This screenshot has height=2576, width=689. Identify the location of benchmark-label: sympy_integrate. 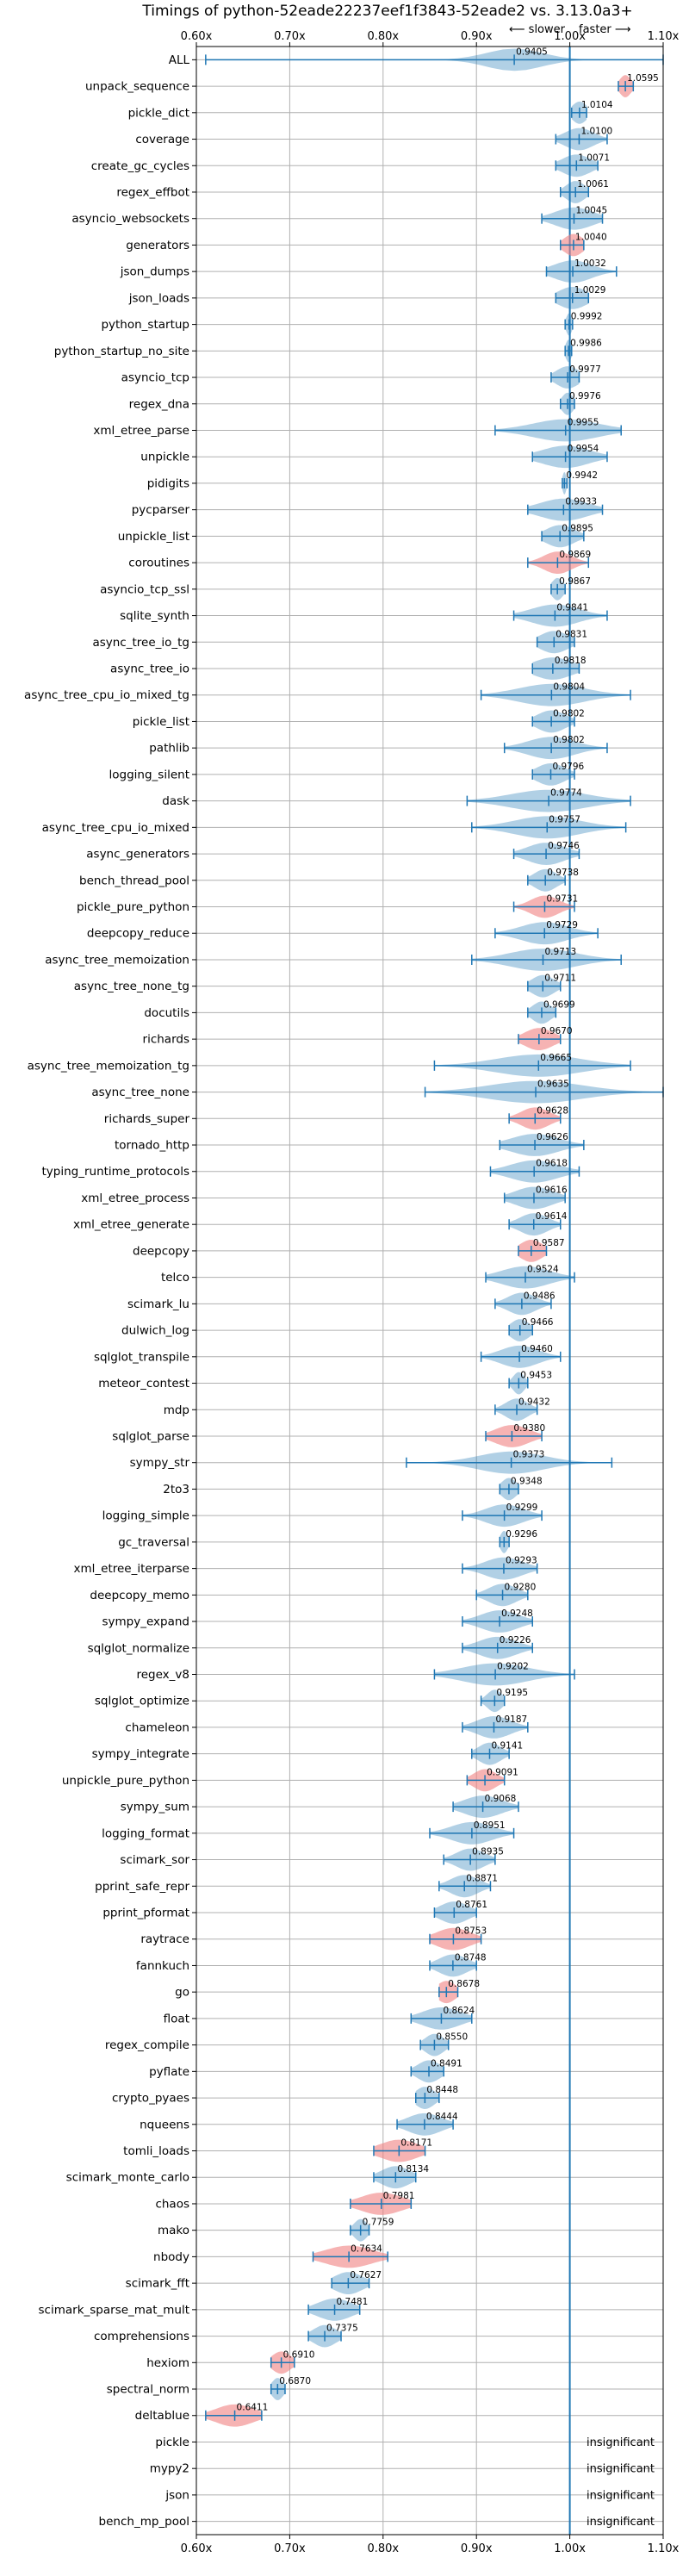
(140, 1754).